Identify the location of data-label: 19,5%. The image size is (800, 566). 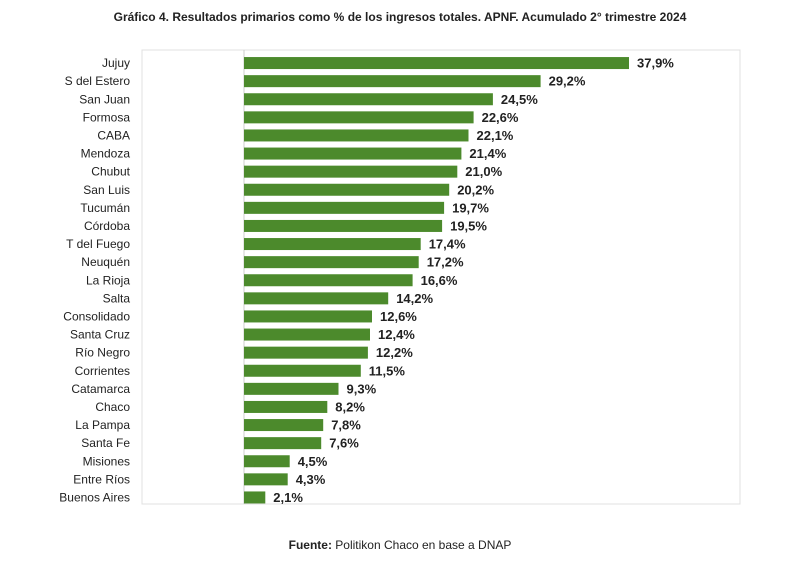
(468, 225).